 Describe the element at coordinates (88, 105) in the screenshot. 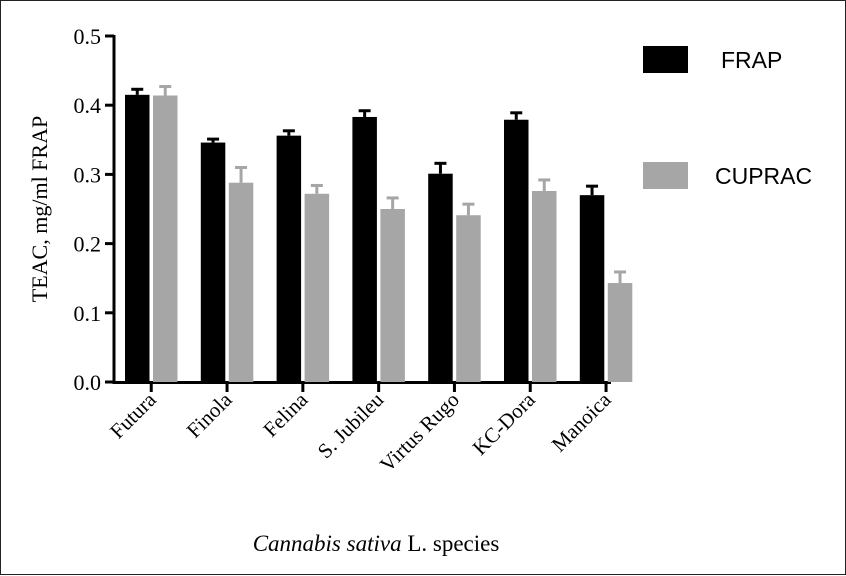

I see `y-tick-label: 0.4` at that location.